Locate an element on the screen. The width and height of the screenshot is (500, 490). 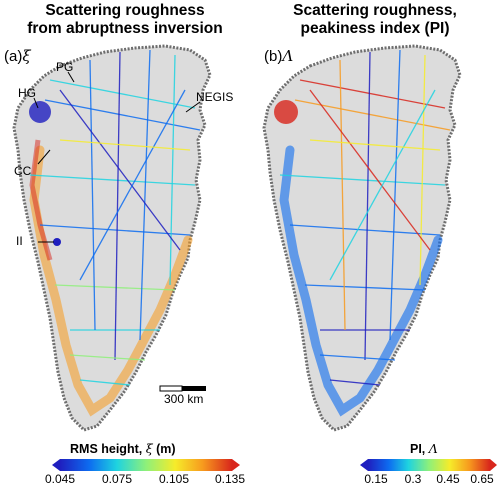
panel-b-colorbar-tick: 0.65 is located at coordinates (482, 479).